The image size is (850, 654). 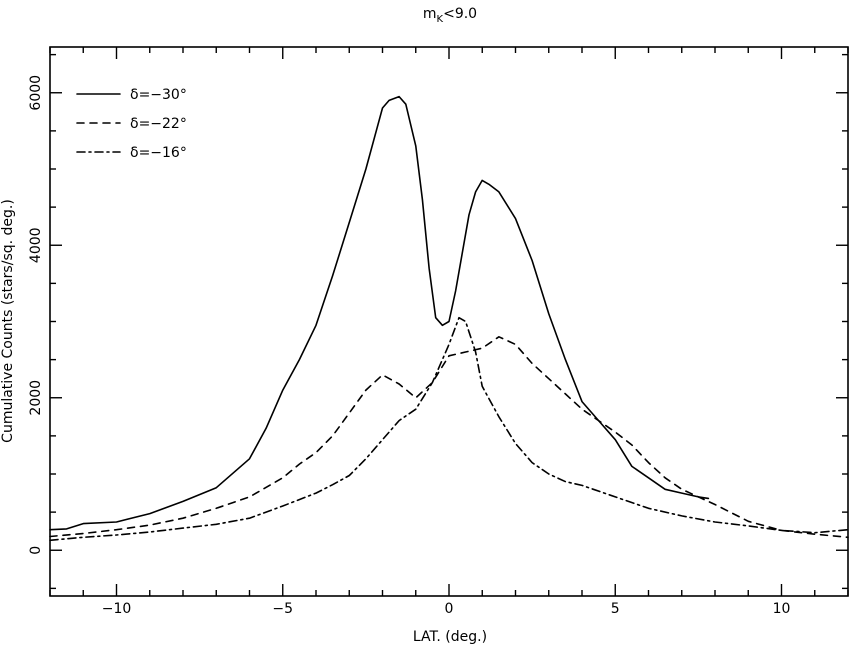 What do you see at coordinates (282, 609) in the screenshot?
I see `x-tick-label: −5` at bounding box center [282, 609].